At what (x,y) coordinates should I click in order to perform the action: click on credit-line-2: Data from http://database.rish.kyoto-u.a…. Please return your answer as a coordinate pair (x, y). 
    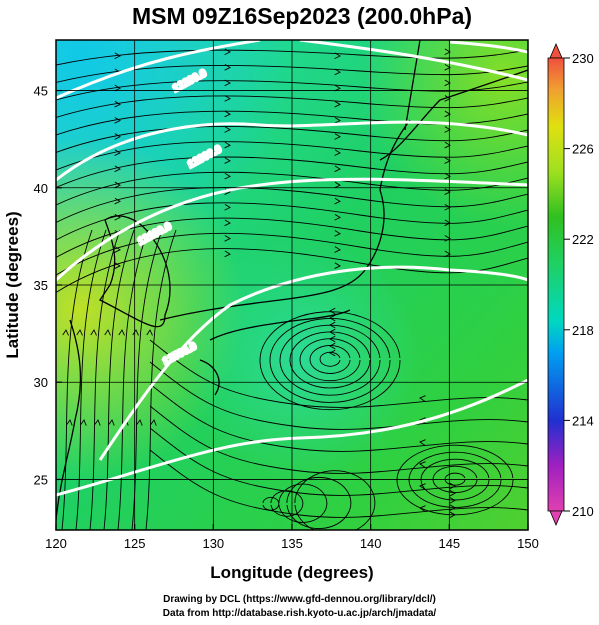
    Looking at the image, I should click on (299, 613).